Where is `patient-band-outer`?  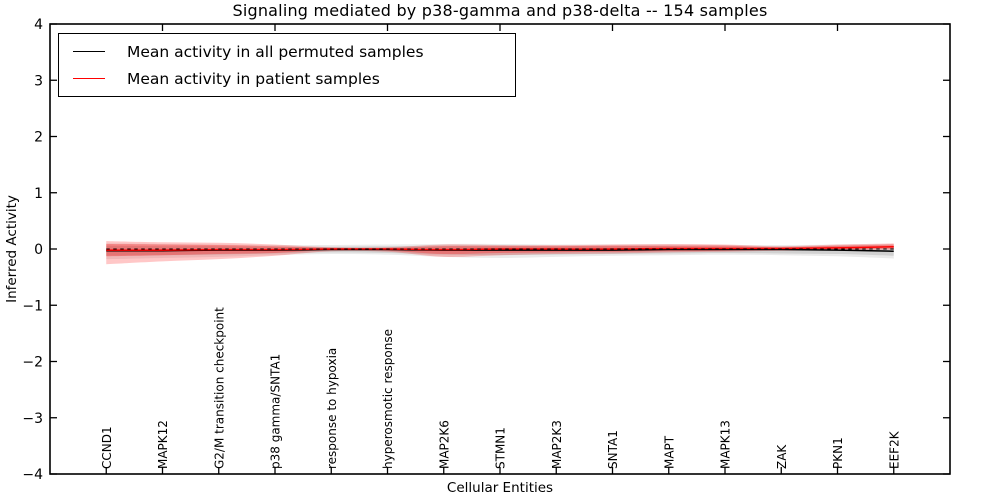 patient-band-outer is located at coordinates (500, 253).